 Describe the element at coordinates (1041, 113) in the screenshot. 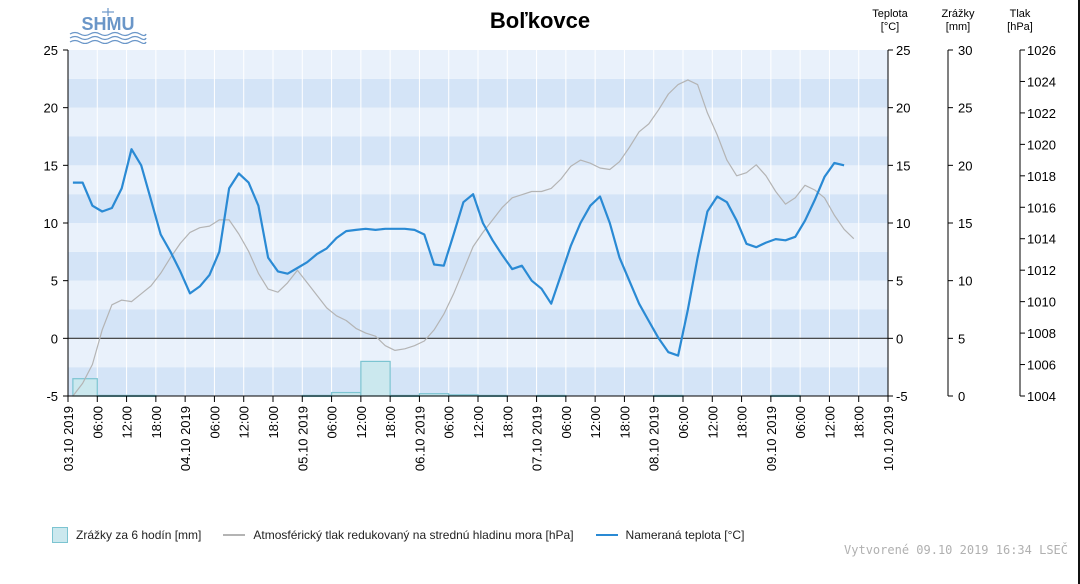

I see `pressure-axis-tick-label: 1022` at that location.